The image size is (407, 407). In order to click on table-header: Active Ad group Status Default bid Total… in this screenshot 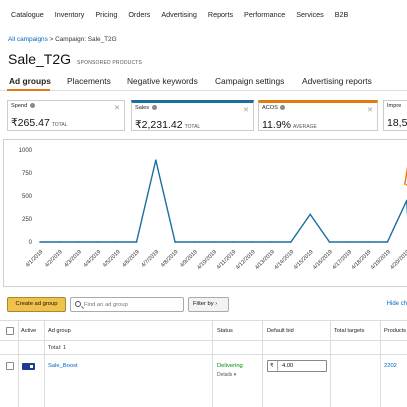, I will do `click(203, 330)`.